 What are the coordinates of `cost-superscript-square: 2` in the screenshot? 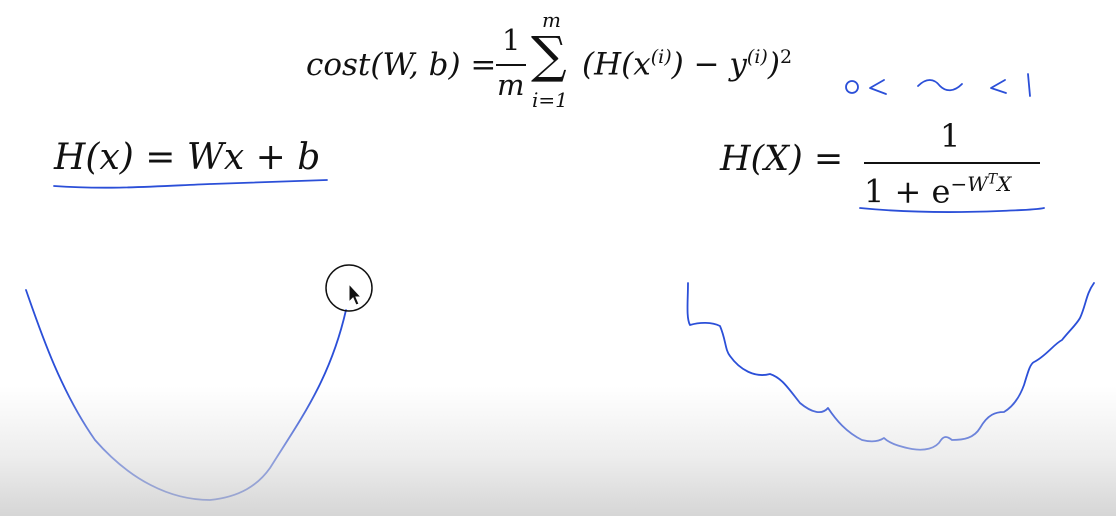 It's located at (786, 57).